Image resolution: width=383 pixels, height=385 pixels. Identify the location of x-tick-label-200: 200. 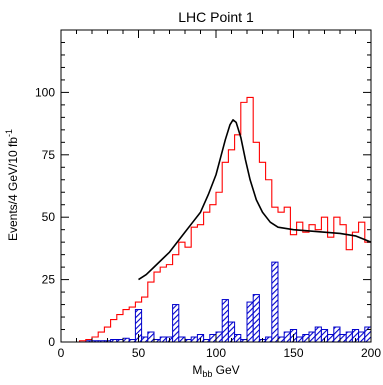
(371, 353).